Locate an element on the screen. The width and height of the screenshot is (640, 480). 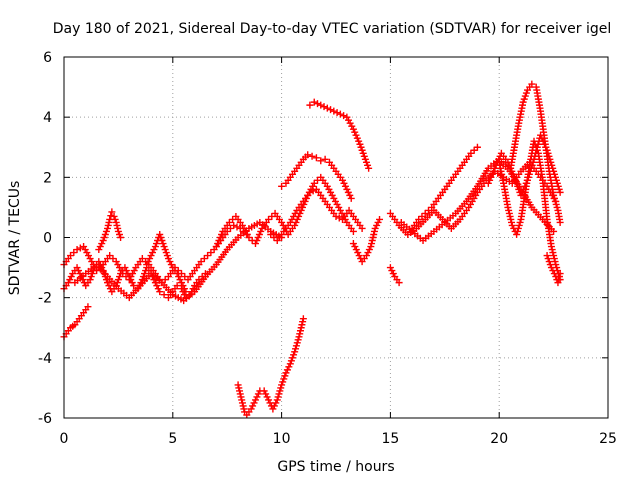
y-tick-label: -6 is located at coordinates (45, 419).